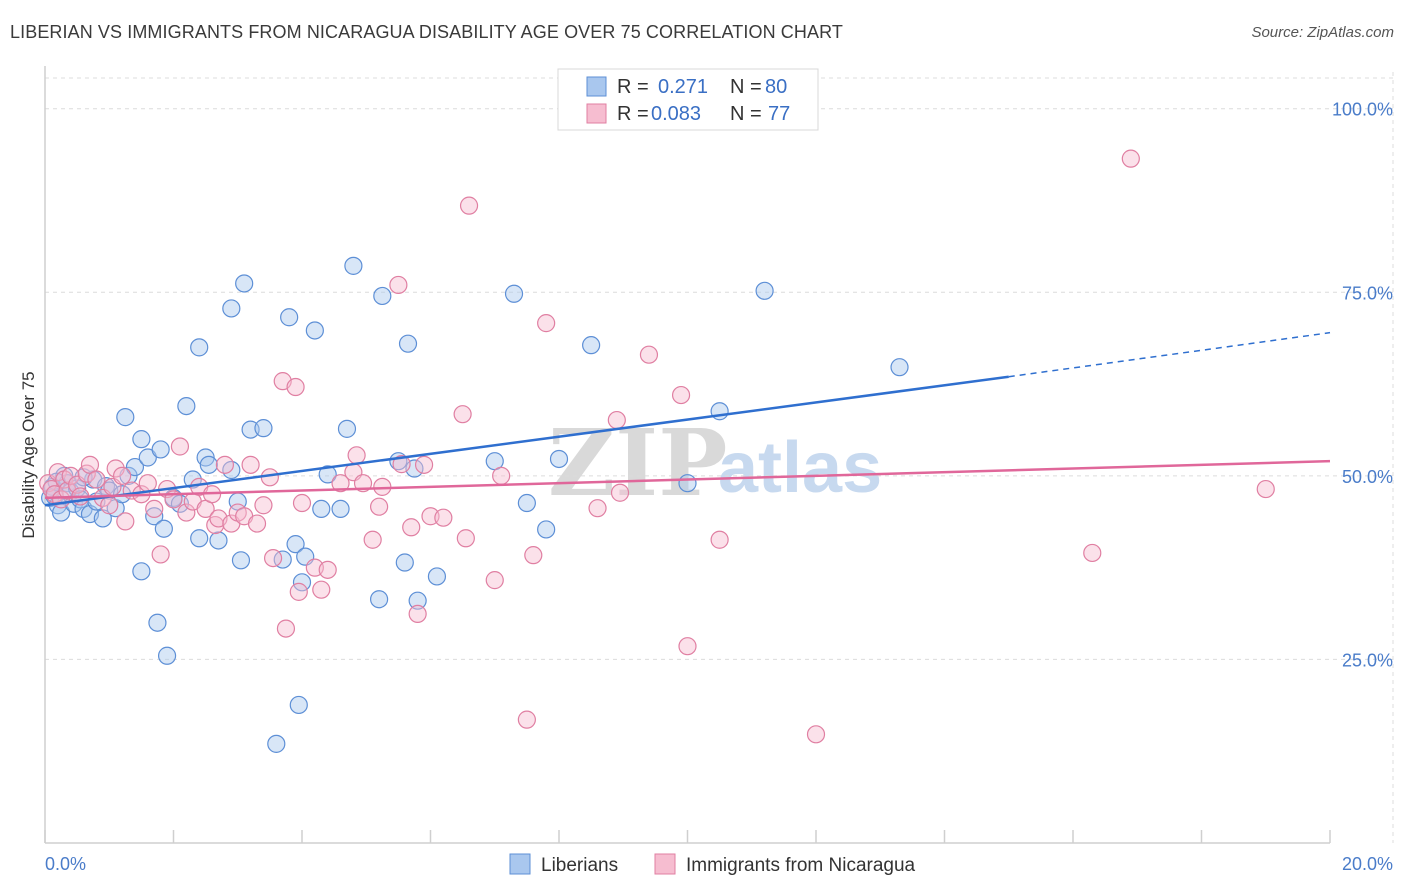 This screenshot has height=892, width=1406. What do you see at coordinates (779, 114) in the screenshot?
I see `legend-n-value-2: 77` at bounding box center [779, 114].